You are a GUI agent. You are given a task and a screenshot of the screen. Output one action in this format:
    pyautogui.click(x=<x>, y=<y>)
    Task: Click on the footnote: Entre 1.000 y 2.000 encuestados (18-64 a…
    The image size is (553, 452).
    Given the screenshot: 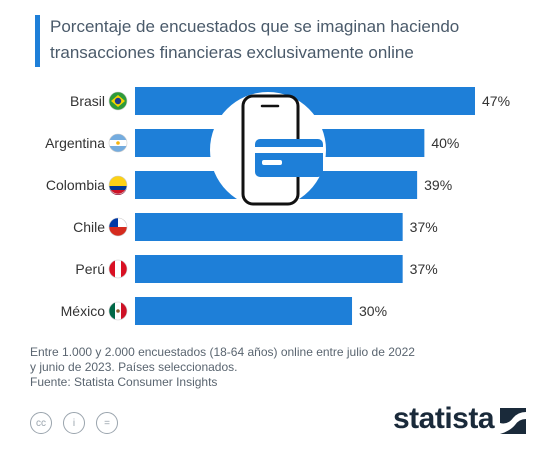 What is the action you would take?
    pyautogui.click(x=280, y=367)
    